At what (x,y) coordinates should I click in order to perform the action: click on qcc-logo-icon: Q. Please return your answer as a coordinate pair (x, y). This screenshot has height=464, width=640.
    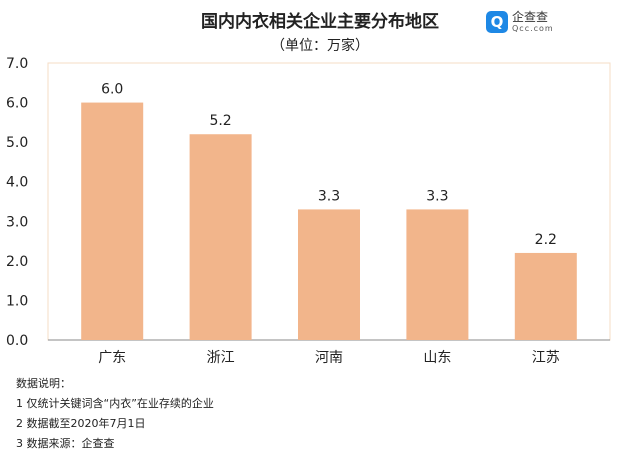
    Looking at the image, I should click on (497, 22).